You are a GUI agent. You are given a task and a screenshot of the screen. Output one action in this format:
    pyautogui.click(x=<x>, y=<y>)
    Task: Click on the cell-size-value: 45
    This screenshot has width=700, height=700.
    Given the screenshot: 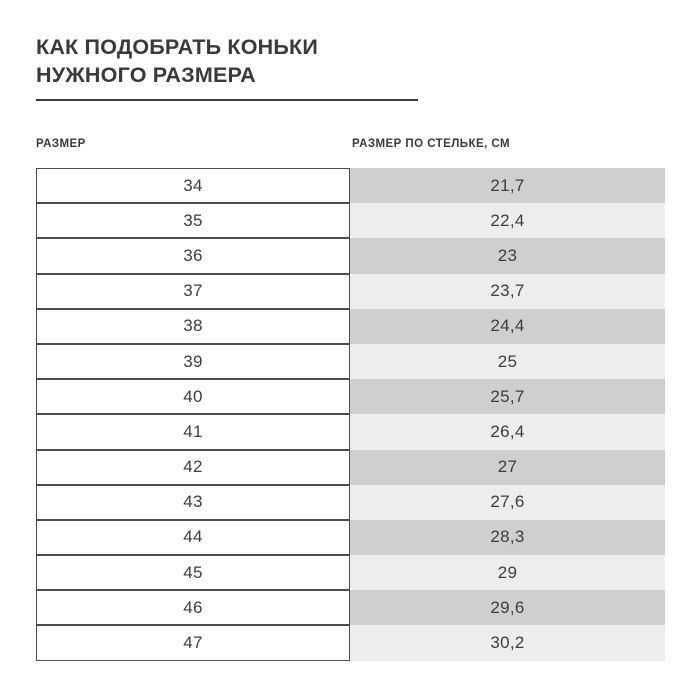 What is the action you would take?
    pyautogui.click(x=193, y=573)
    